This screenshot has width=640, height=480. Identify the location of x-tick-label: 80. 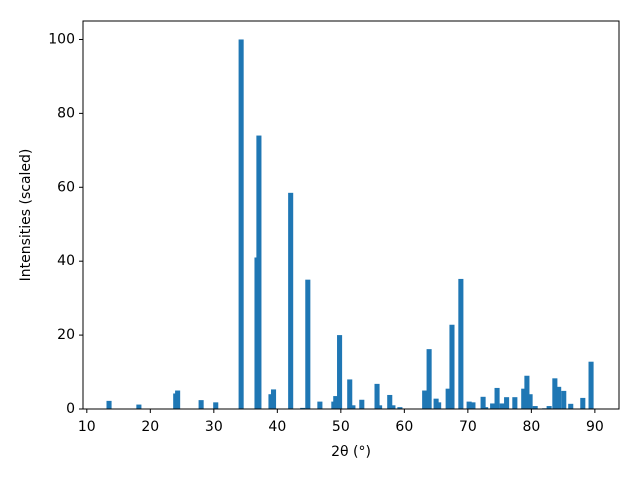
(531, 427).